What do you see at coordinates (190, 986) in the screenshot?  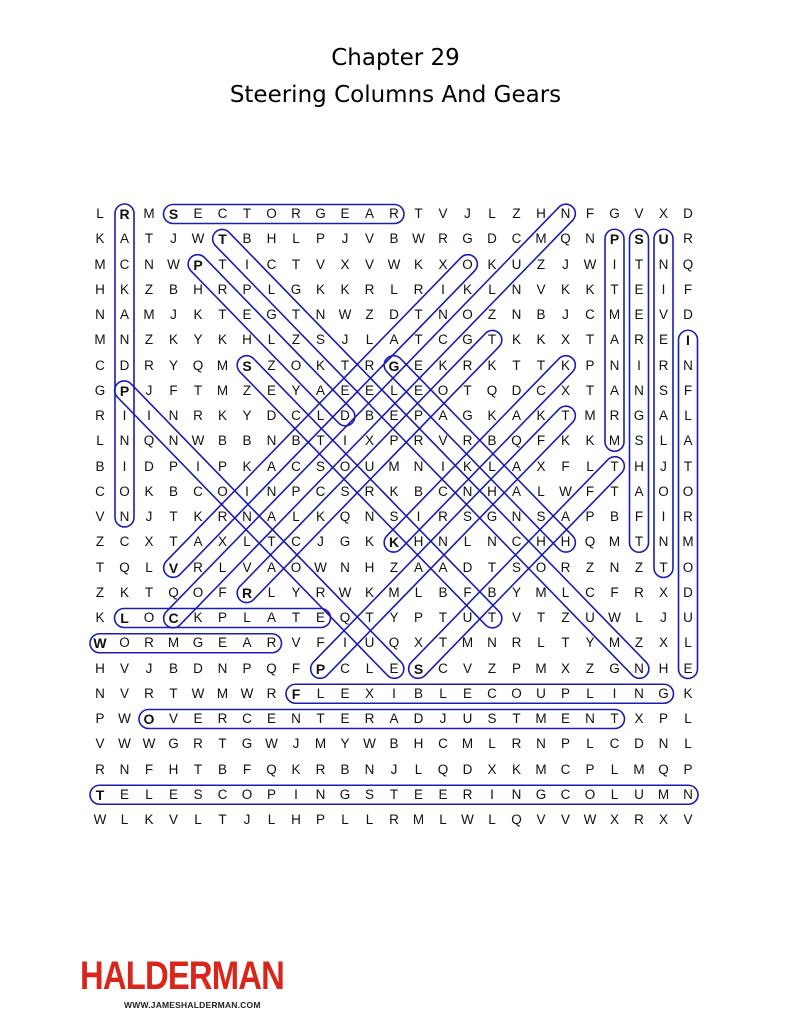 I see `halderman-logo: HALDERMAN WWW.JAMESHALDERMAN.COM` at bounding box center [190, 986].